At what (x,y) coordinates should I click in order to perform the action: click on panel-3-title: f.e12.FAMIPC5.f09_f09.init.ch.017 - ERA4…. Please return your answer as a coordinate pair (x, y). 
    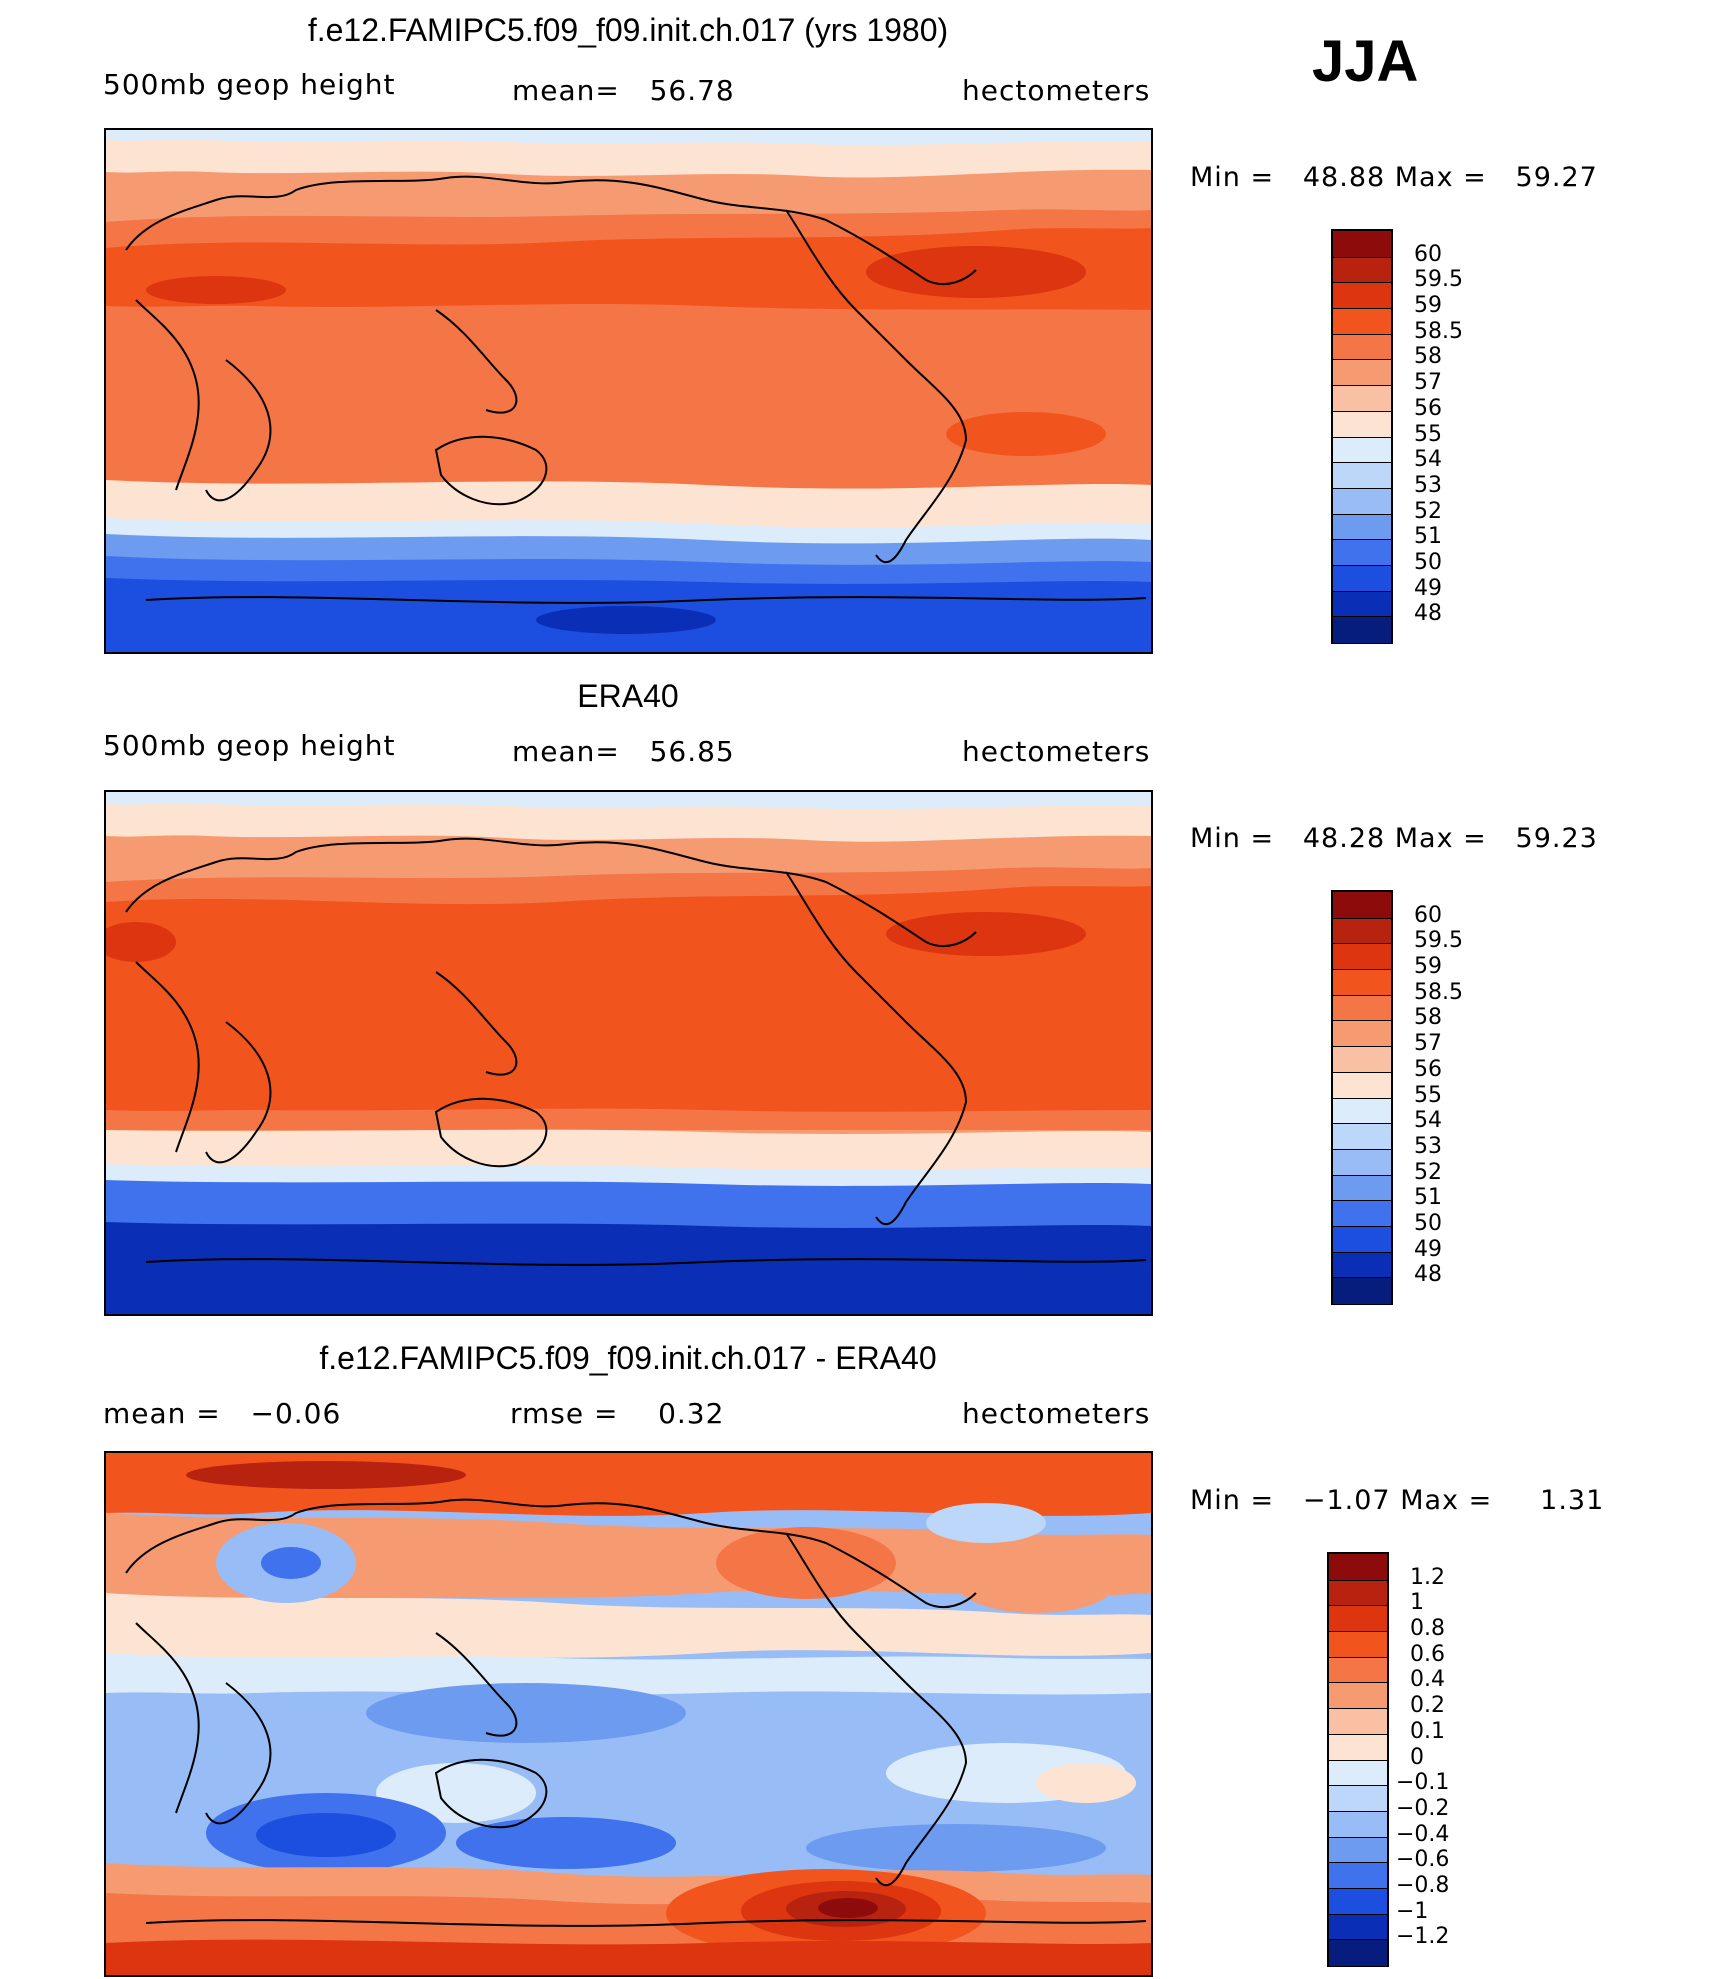
    Looking at the image, I should click on (628, 1358).